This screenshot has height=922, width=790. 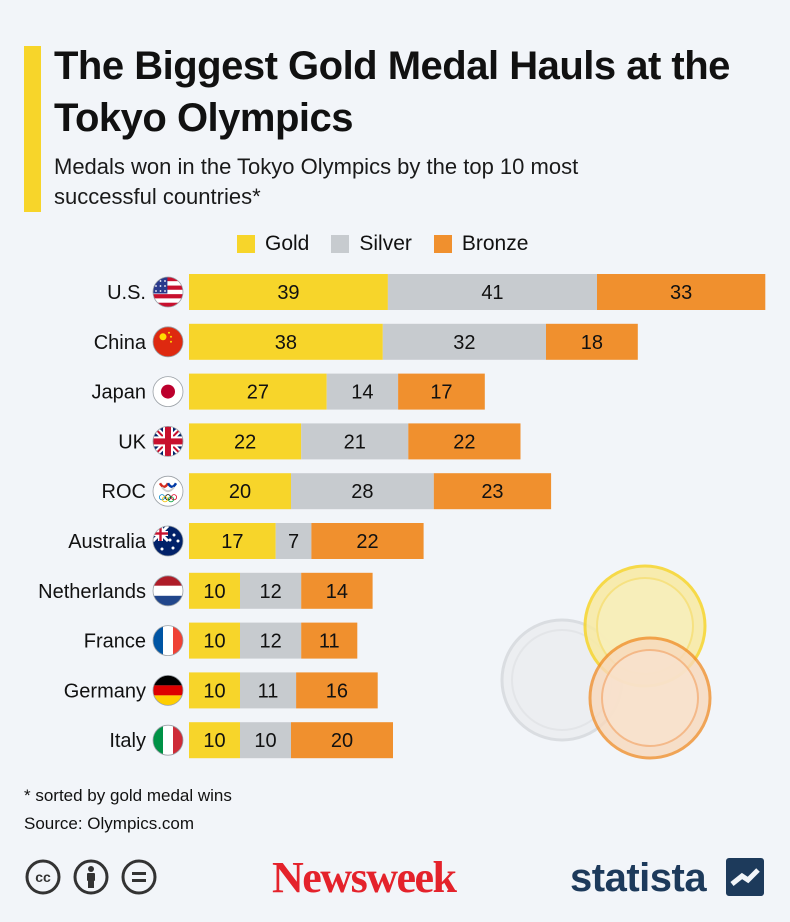 What do you see at coordinates (495, 243) in the screenshot?
I see `legend-label-bronze: Bronze` at bounding box center [495, 243].